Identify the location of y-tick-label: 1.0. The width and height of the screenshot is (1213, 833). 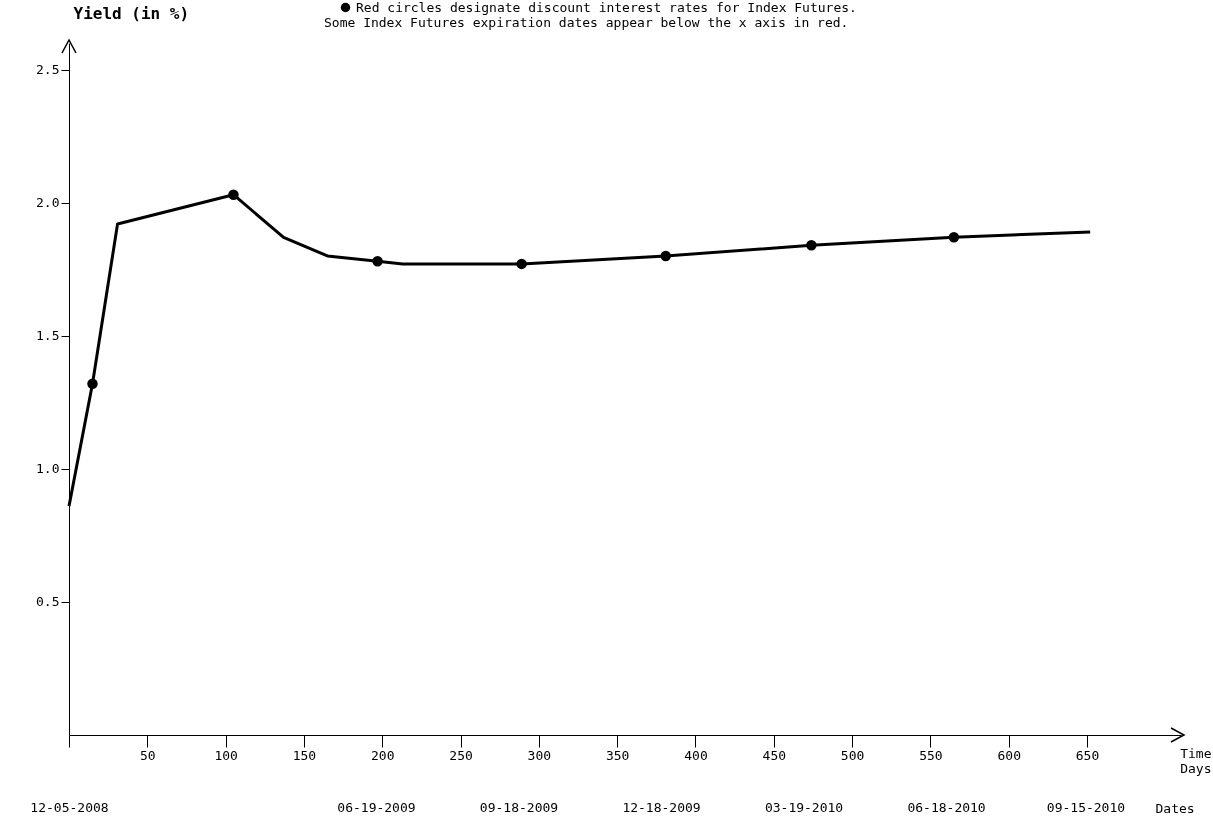
(48, 469).